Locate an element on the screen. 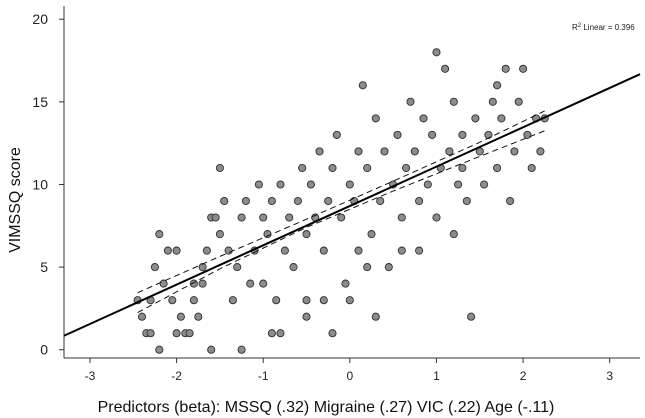 Image resolution: width=645 pixels, height=418 pixels. x-tick-label: -2 is located at coordinates (176, 376).